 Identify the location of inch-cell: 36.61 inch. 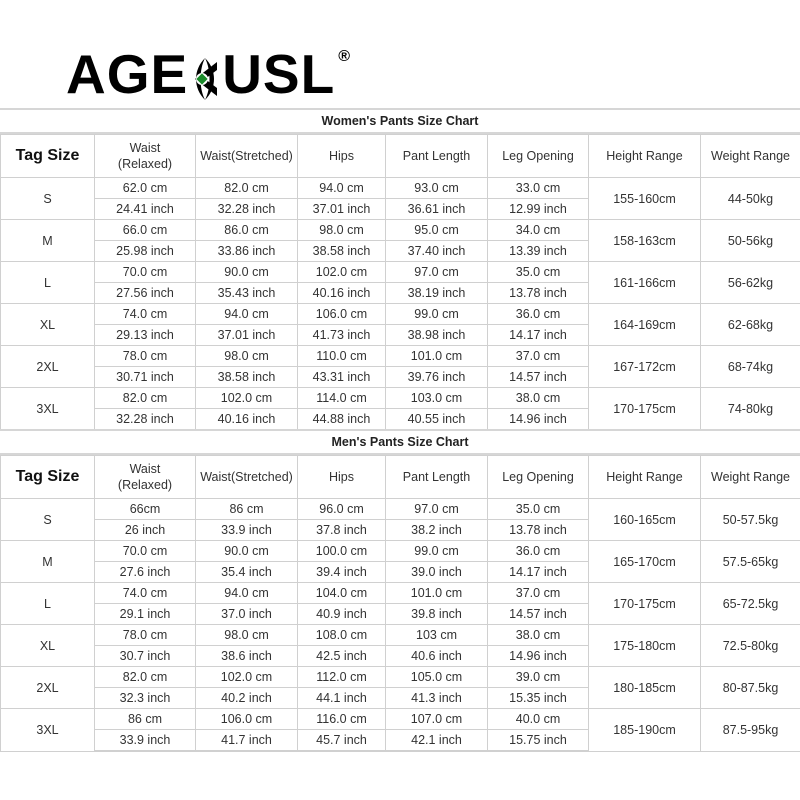
(436, 209).